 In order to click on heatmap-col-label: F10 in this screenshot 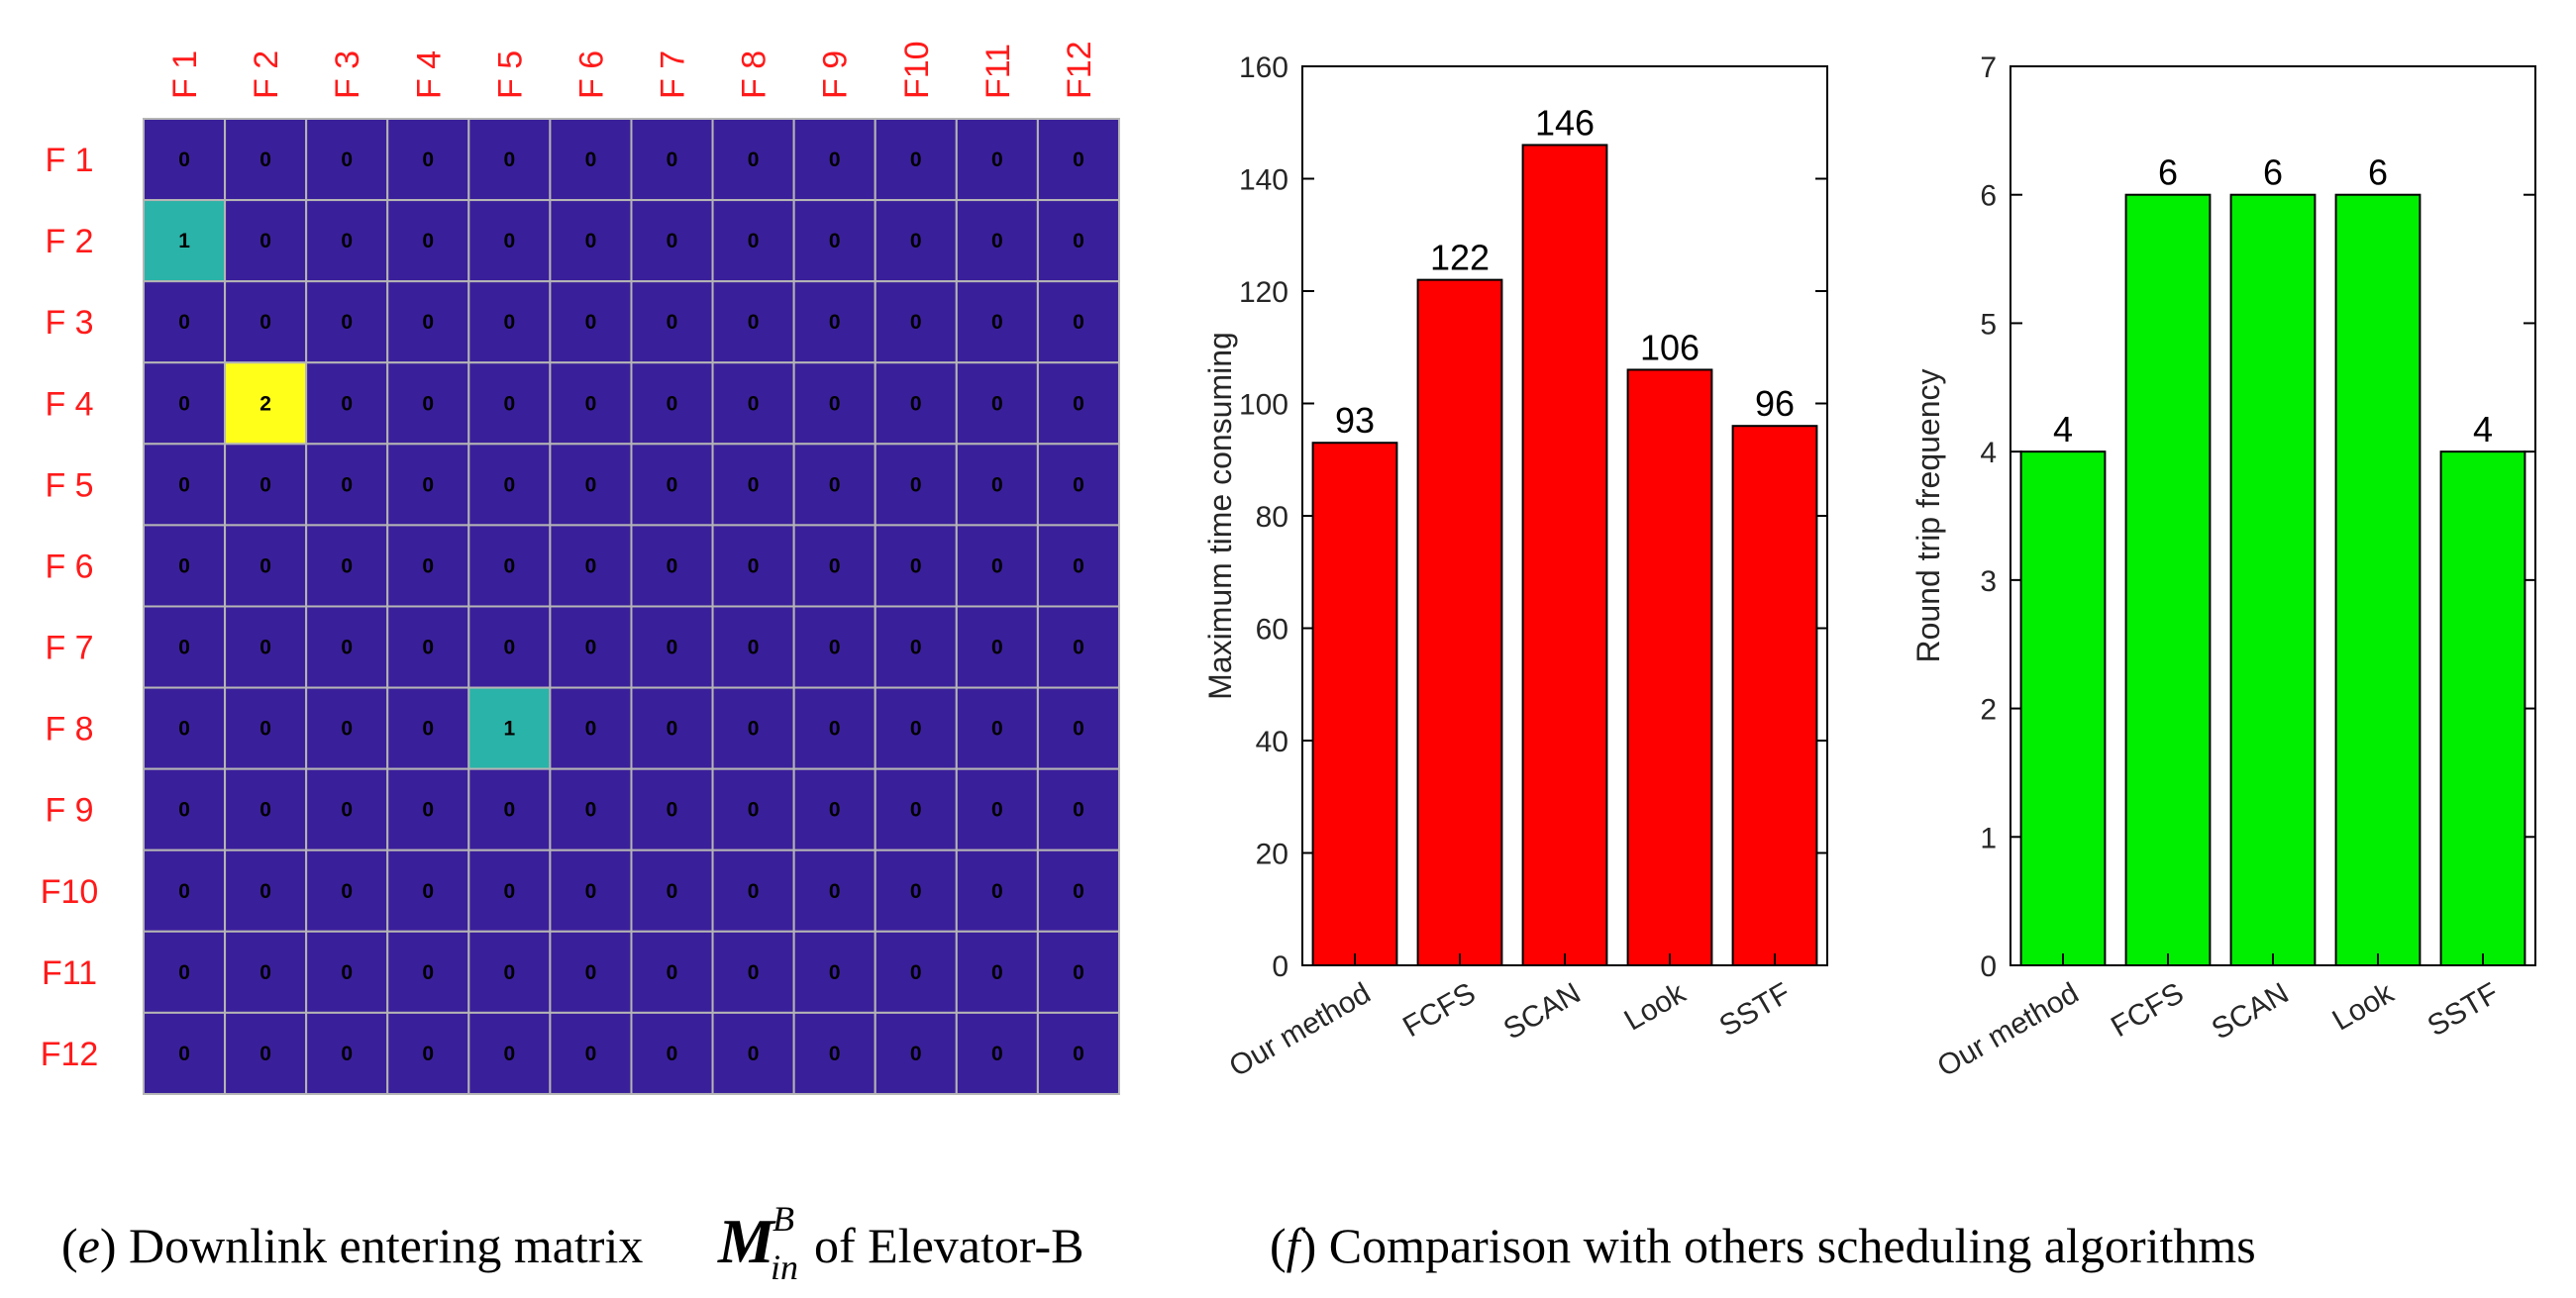, I will do `click(917, 70)`.